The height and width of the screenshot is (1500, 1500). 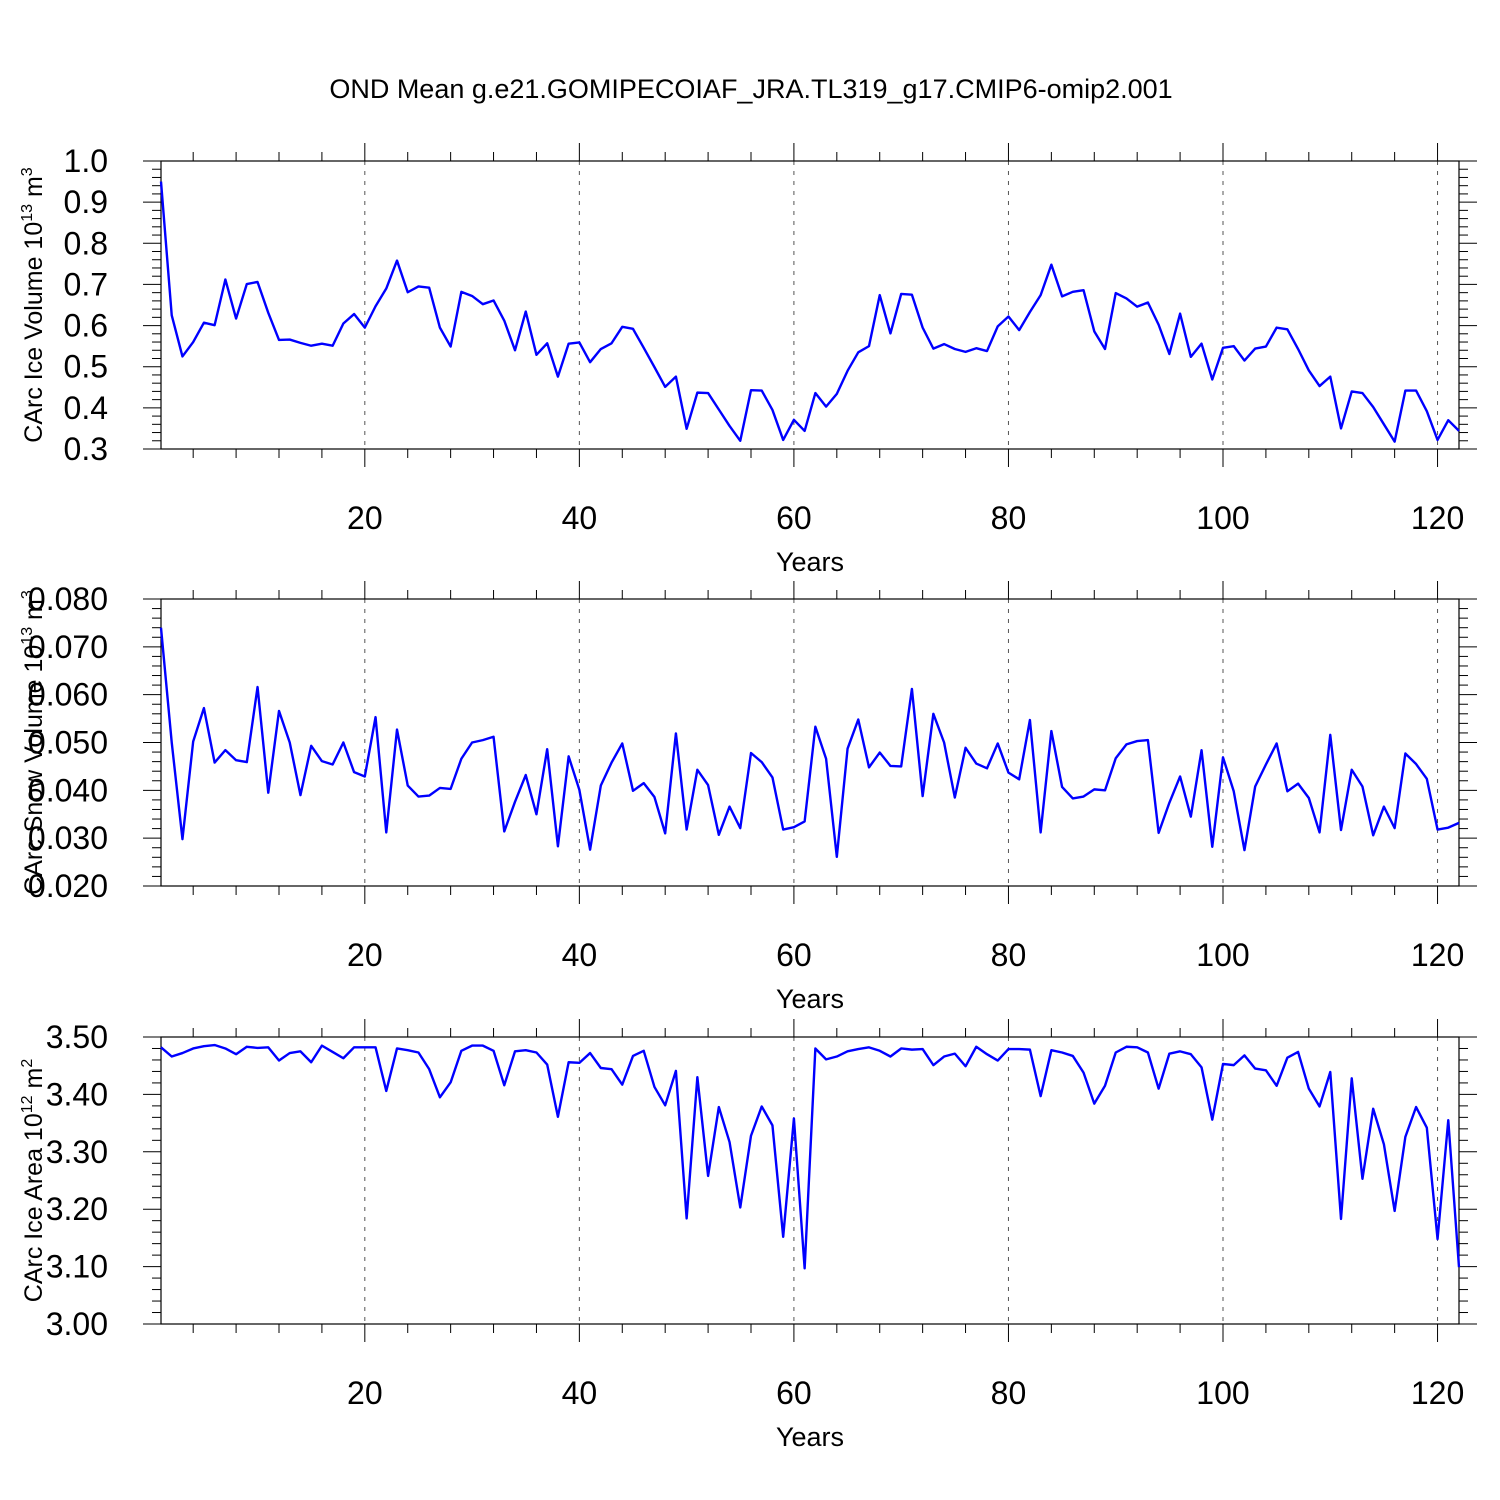 I want to click on y-tick-label: 0.060, so click(x=68, y=695).